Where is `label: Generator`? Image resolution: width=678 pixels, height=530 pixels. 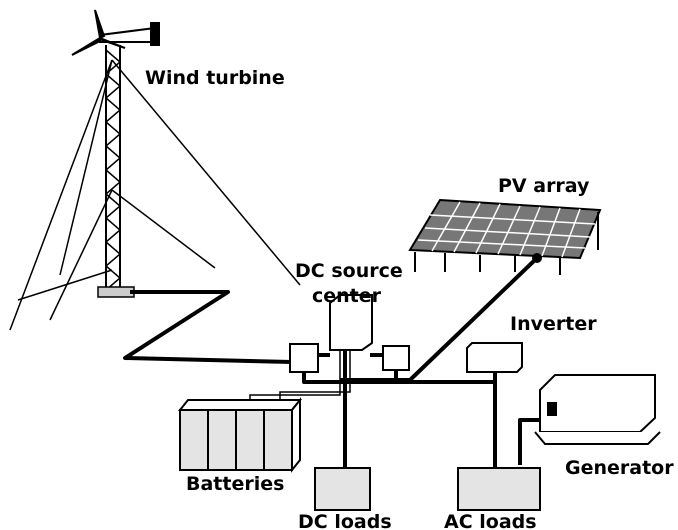 label: Generator is located at coordinates (619, 468).